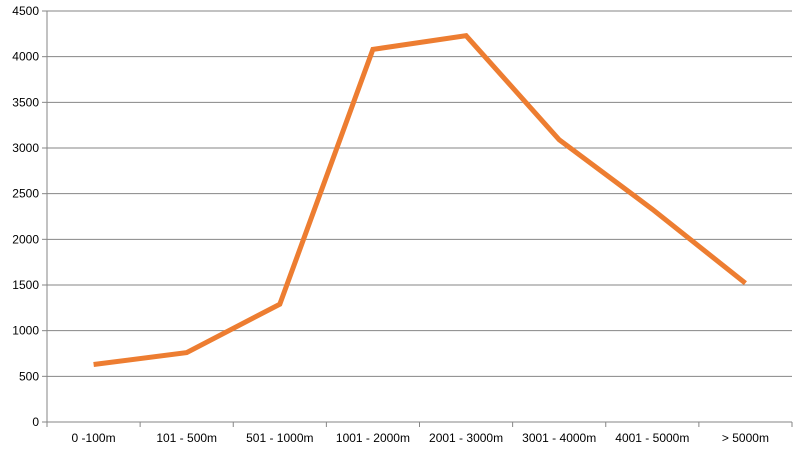 The image size is (800, 450). What do you see at coordinates (373, 438) in the screenshot?
I see `x-tick-label: 1001 - 2000m` at bounding box center [373, 438].